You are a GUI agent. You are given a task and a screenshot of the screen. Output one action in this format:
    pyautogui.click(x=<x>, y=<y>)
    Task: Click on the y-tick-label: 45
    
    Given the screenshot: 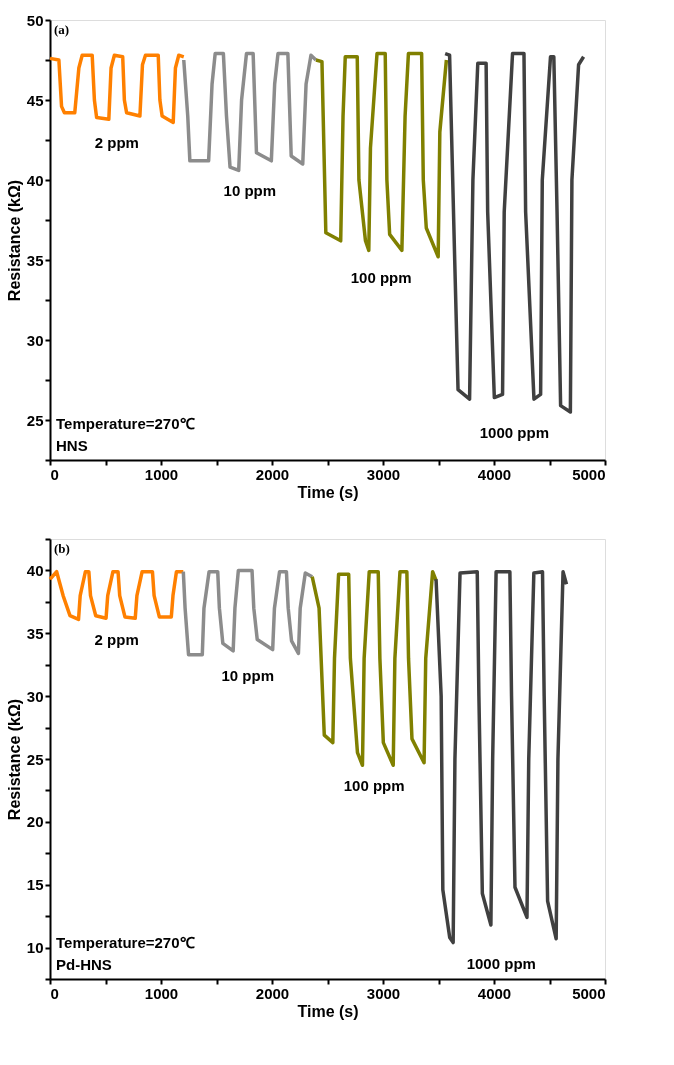 What is the action you would take?
    pyautogui.click(x=35, y=100)
    